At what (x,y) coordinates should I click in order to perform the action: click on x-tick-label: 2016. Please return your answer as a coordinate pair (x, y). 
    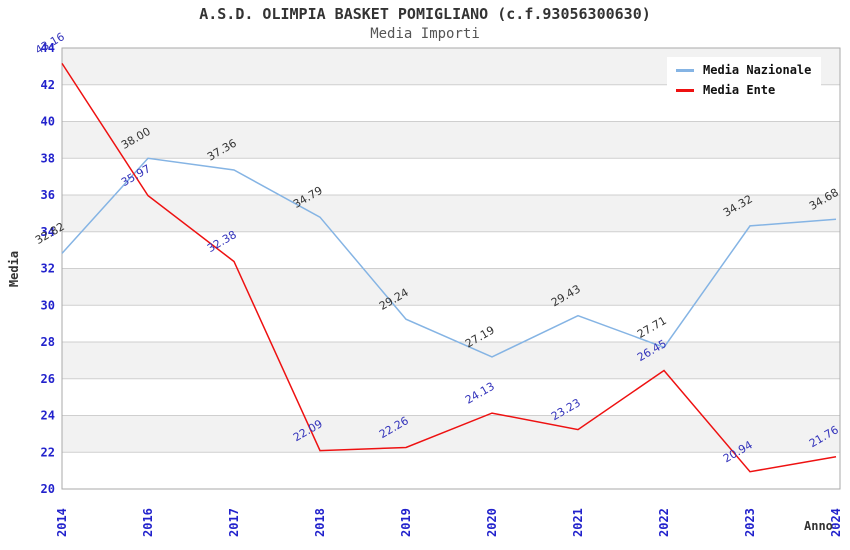
    Looking at the image, I should click on (148, 522).